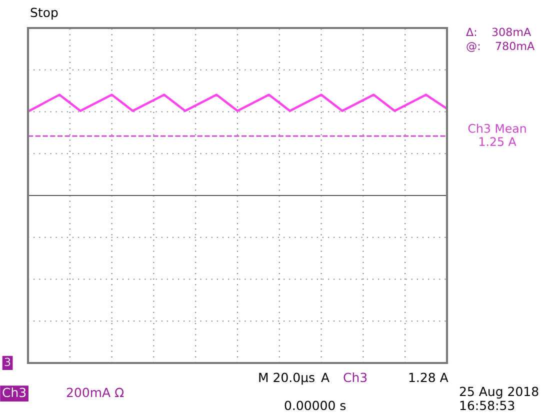 The width and height of the screenshot is (547, 415). What do you see at coordinates (499, 32) in the screenshot?
I see `text: Δ: 308mA` at bounding box center [499, 32].